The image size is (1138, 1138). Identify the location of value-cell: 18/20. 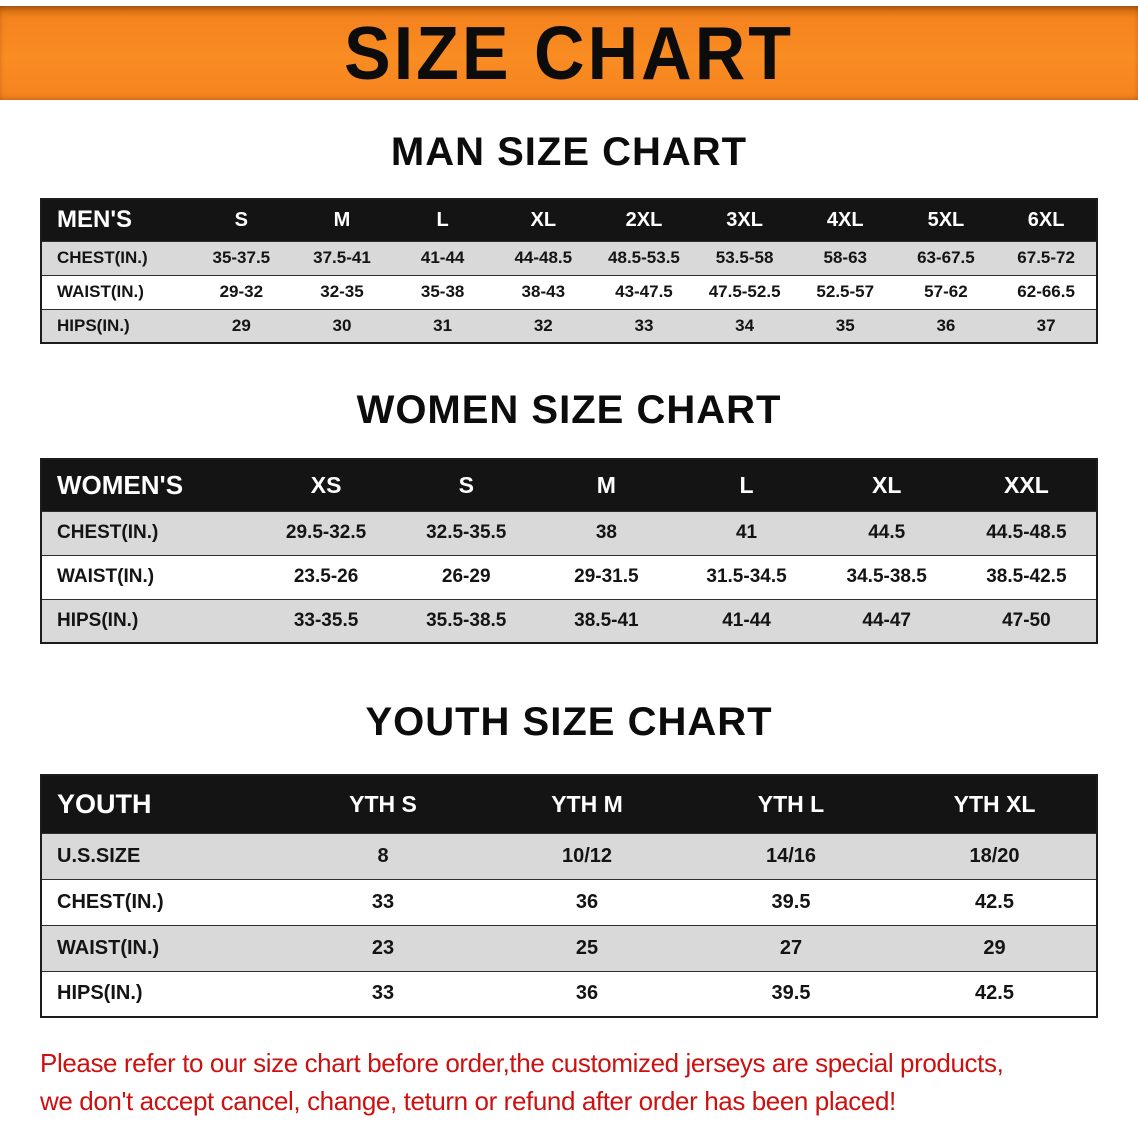
(994, 855).